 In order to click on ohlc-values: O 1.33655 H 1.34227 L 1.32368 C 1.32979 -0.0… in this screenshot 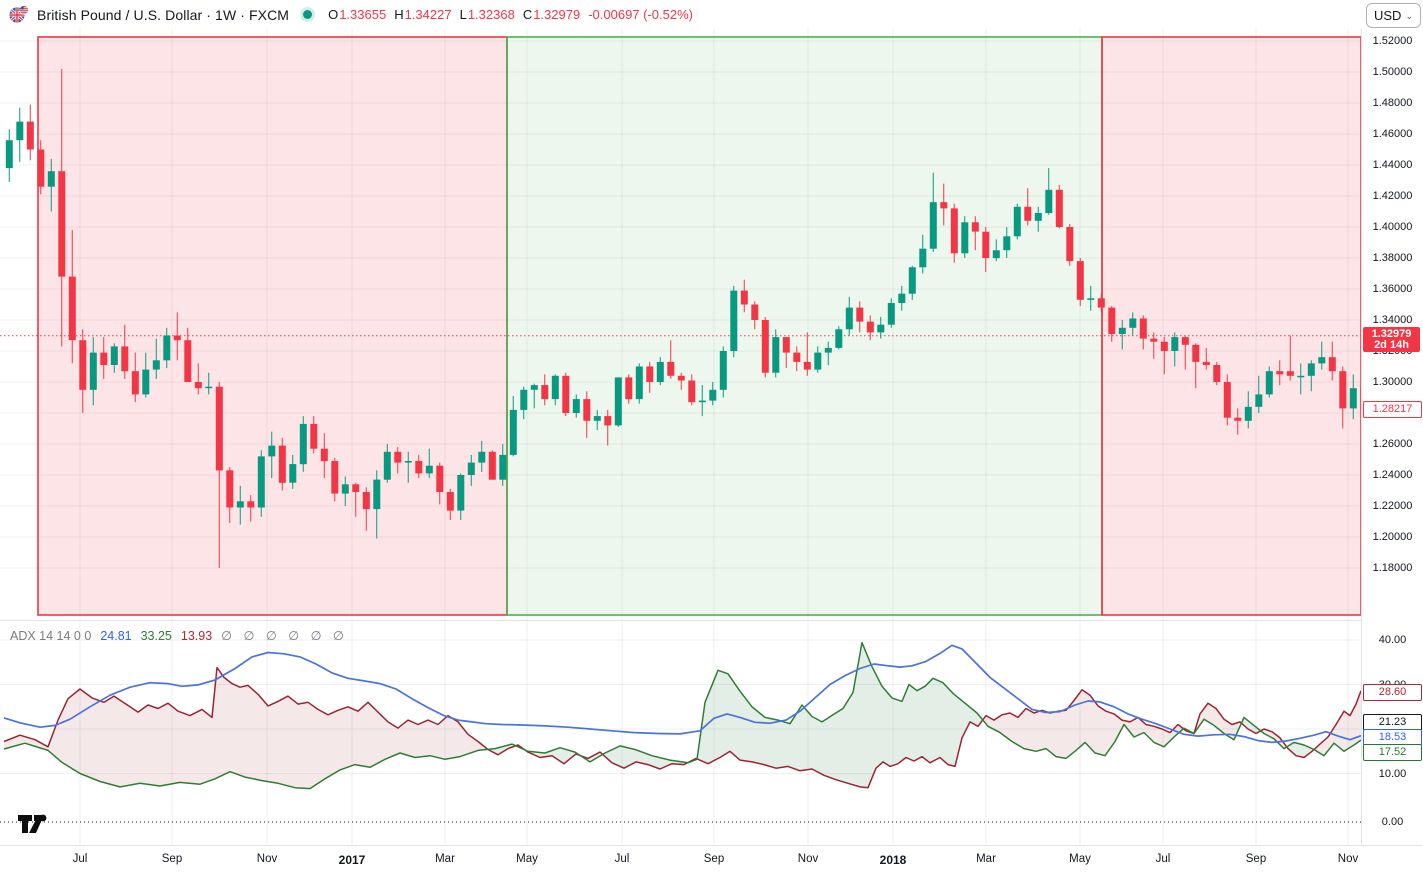, I will do `click(510, 14)`.